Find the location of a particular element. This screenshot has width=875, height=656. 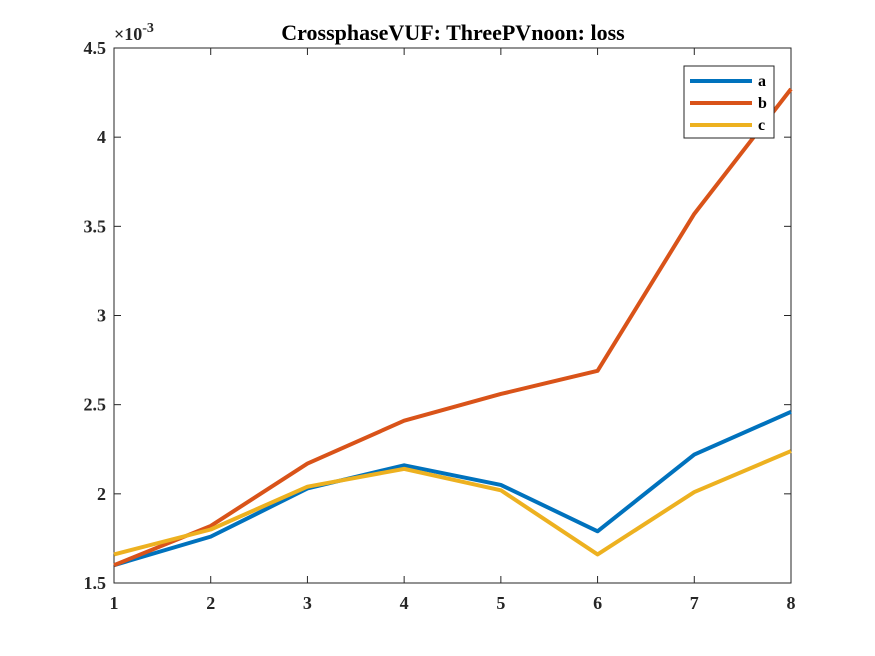

y-tick-label: 2.5 is located at coordinates (95, 405).